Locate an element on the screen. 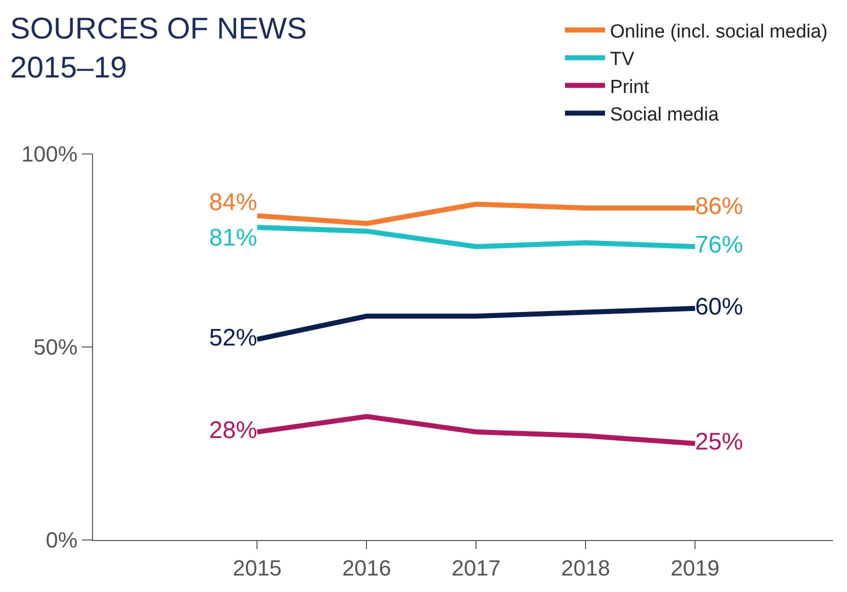 This screenshot has height=592, width=847. data-label: 81% is located at coordinates (233, 238).